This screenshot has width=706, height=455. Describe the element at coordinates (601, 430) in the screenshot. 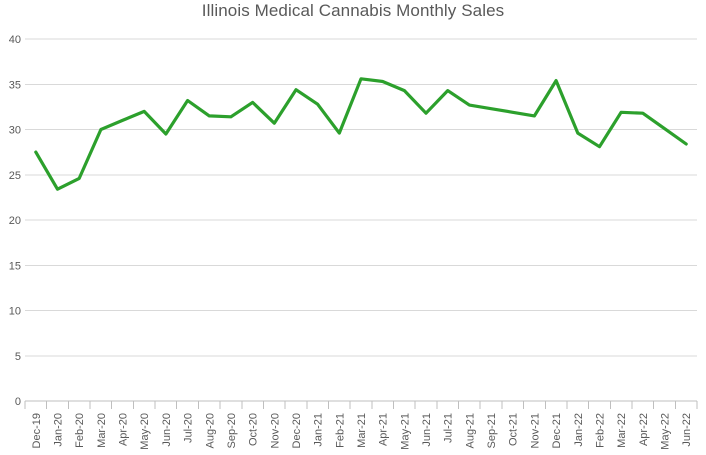

I see `svg-text: Feb-22` at that location.